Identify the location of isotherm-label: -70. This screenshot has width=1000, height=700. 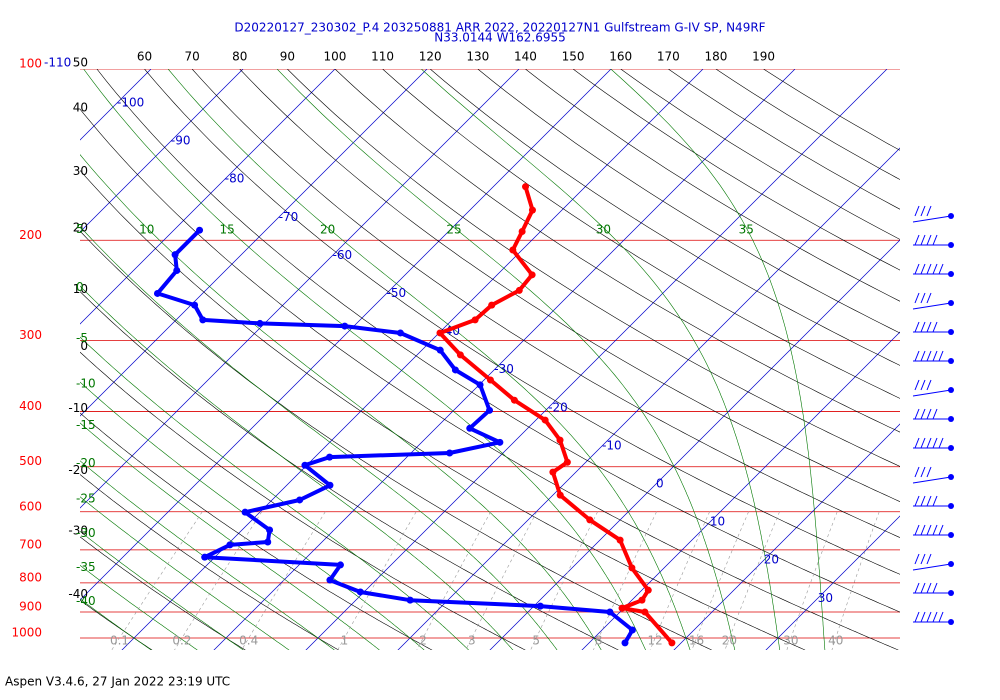
(289, 217).